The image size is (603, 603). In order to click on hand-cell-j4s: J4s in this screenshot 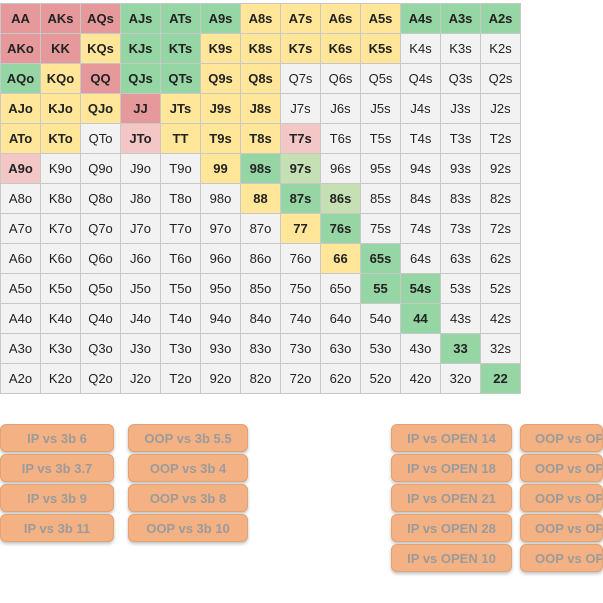, I will do `click(421, 109)`.